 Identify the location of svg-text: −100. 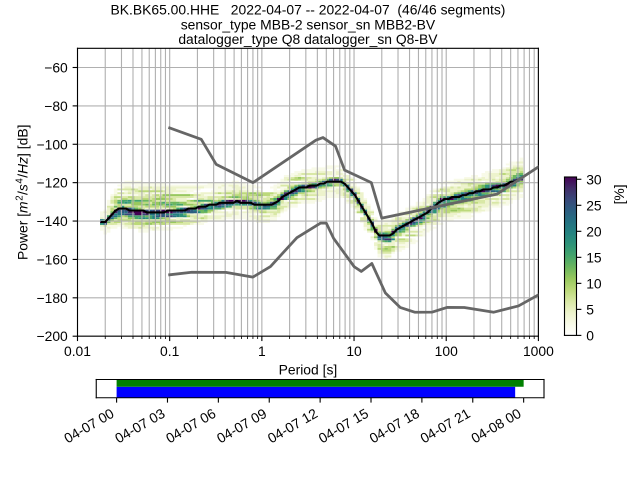
(53, 144).